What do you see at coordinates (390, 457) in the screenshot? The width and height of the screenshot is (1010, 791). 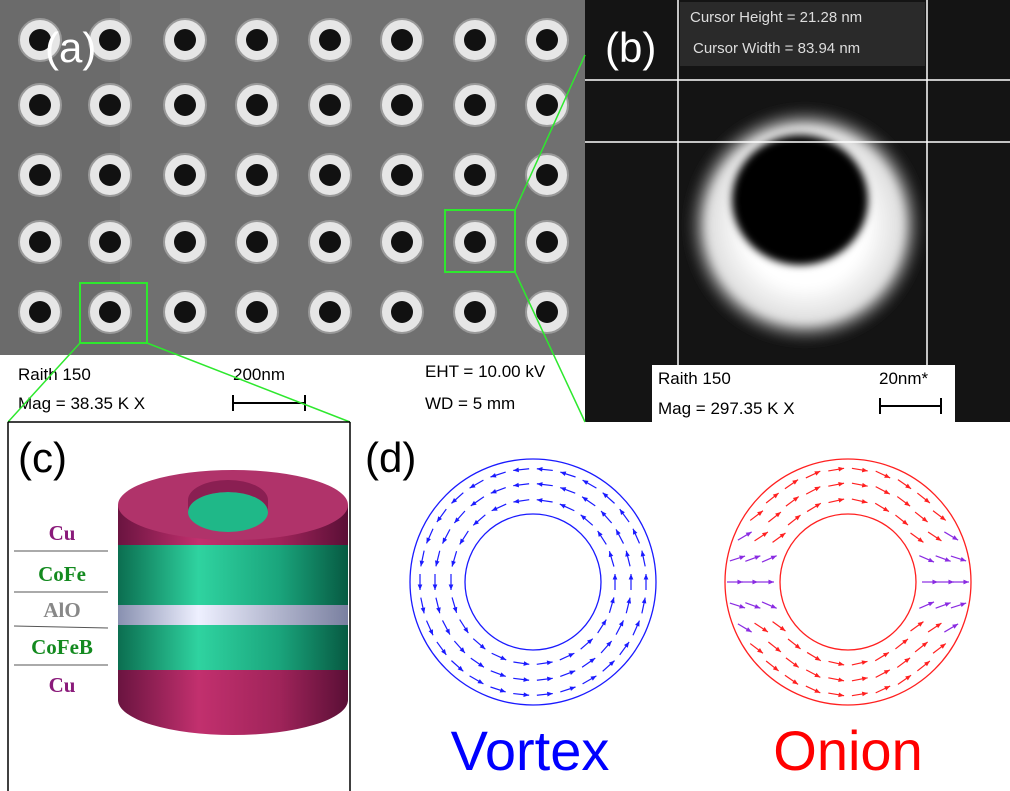 I see `panel-label: (d)` at bounding box center [390, 457].